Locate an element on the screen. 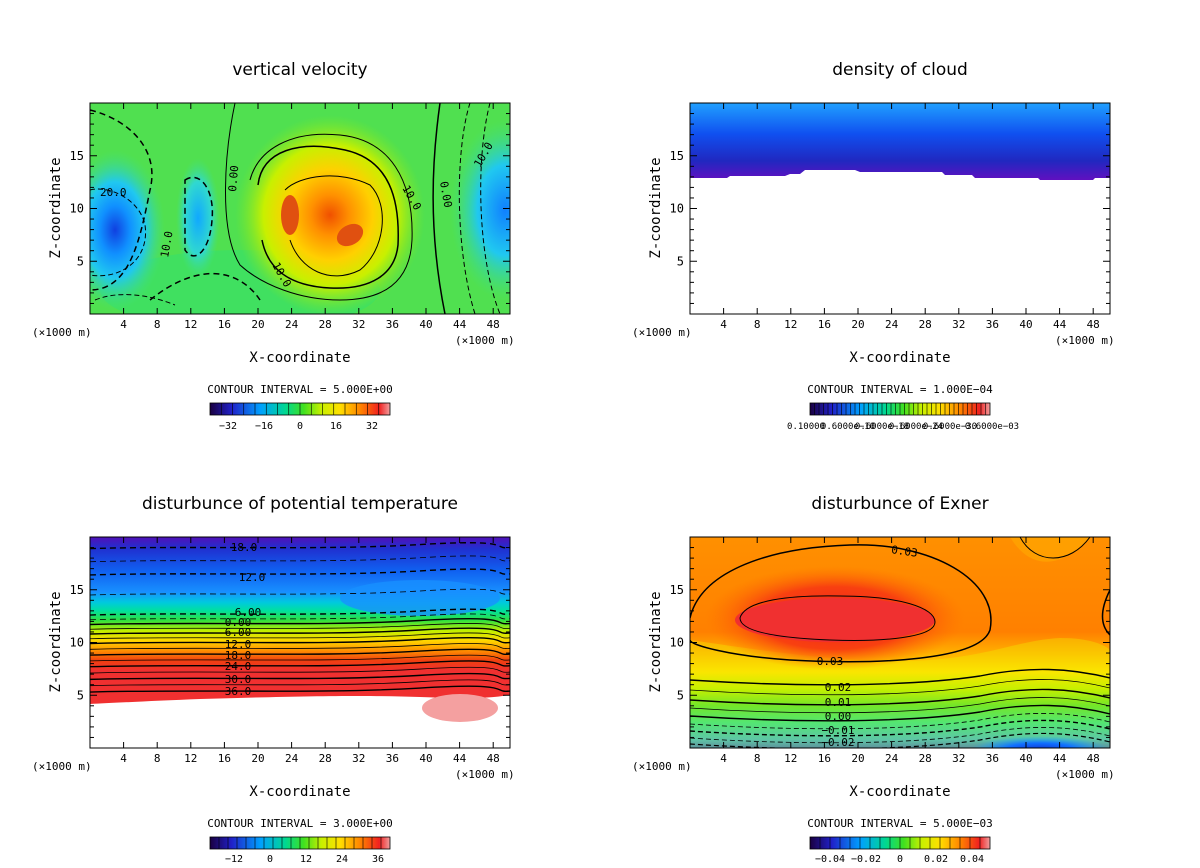 Image resolution: width=1200 pixels, height=868 pixels. x-tick-label: 20 is located at coordinates (257, 324).